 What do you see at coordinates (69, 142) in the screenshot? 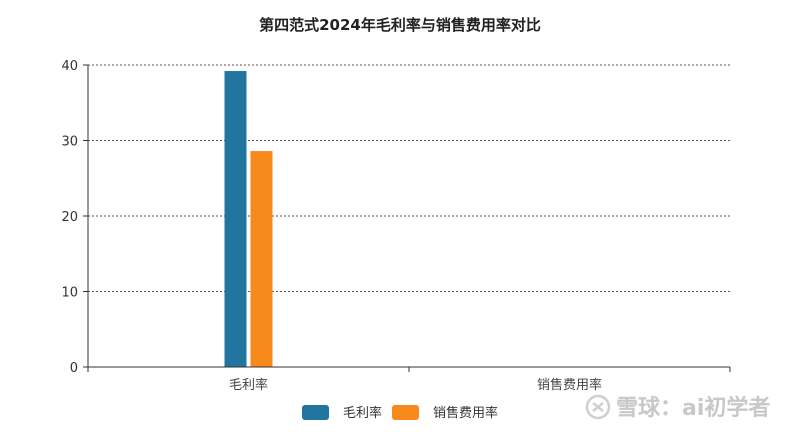
I see `y-tick-label: 30` at bounding box center [69, 142].